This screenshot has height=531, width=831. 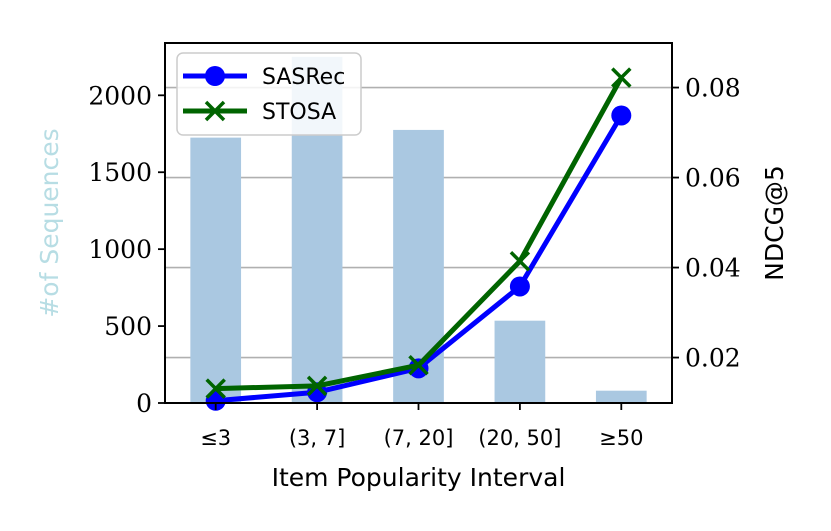 I want to click on legend-marker-sasrec, so click(x=215, y=76).